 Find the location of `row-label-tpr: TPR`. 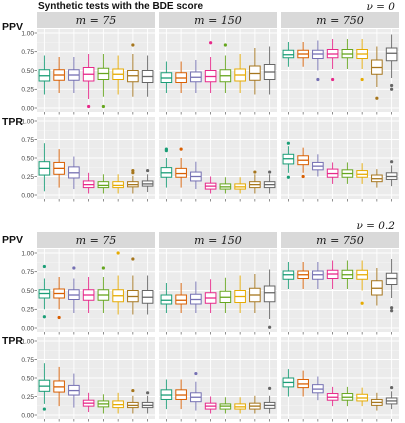

row-label-tpr: TPR is located at coordinates (12, 122).